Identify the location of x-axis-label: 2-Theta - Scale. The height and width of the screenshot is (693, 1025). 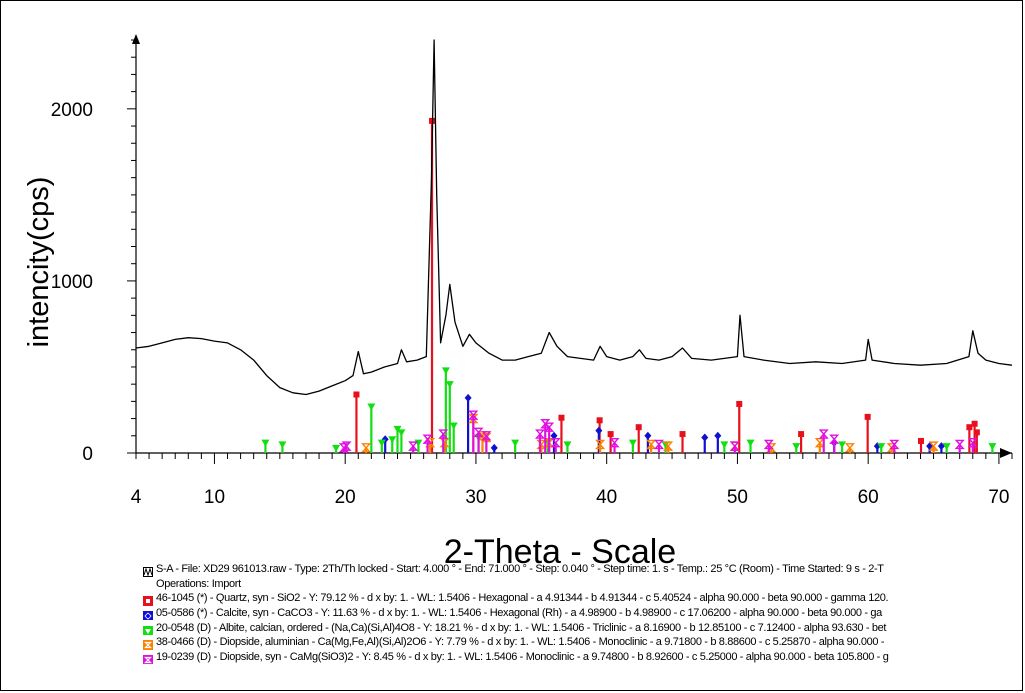
(560, 552).